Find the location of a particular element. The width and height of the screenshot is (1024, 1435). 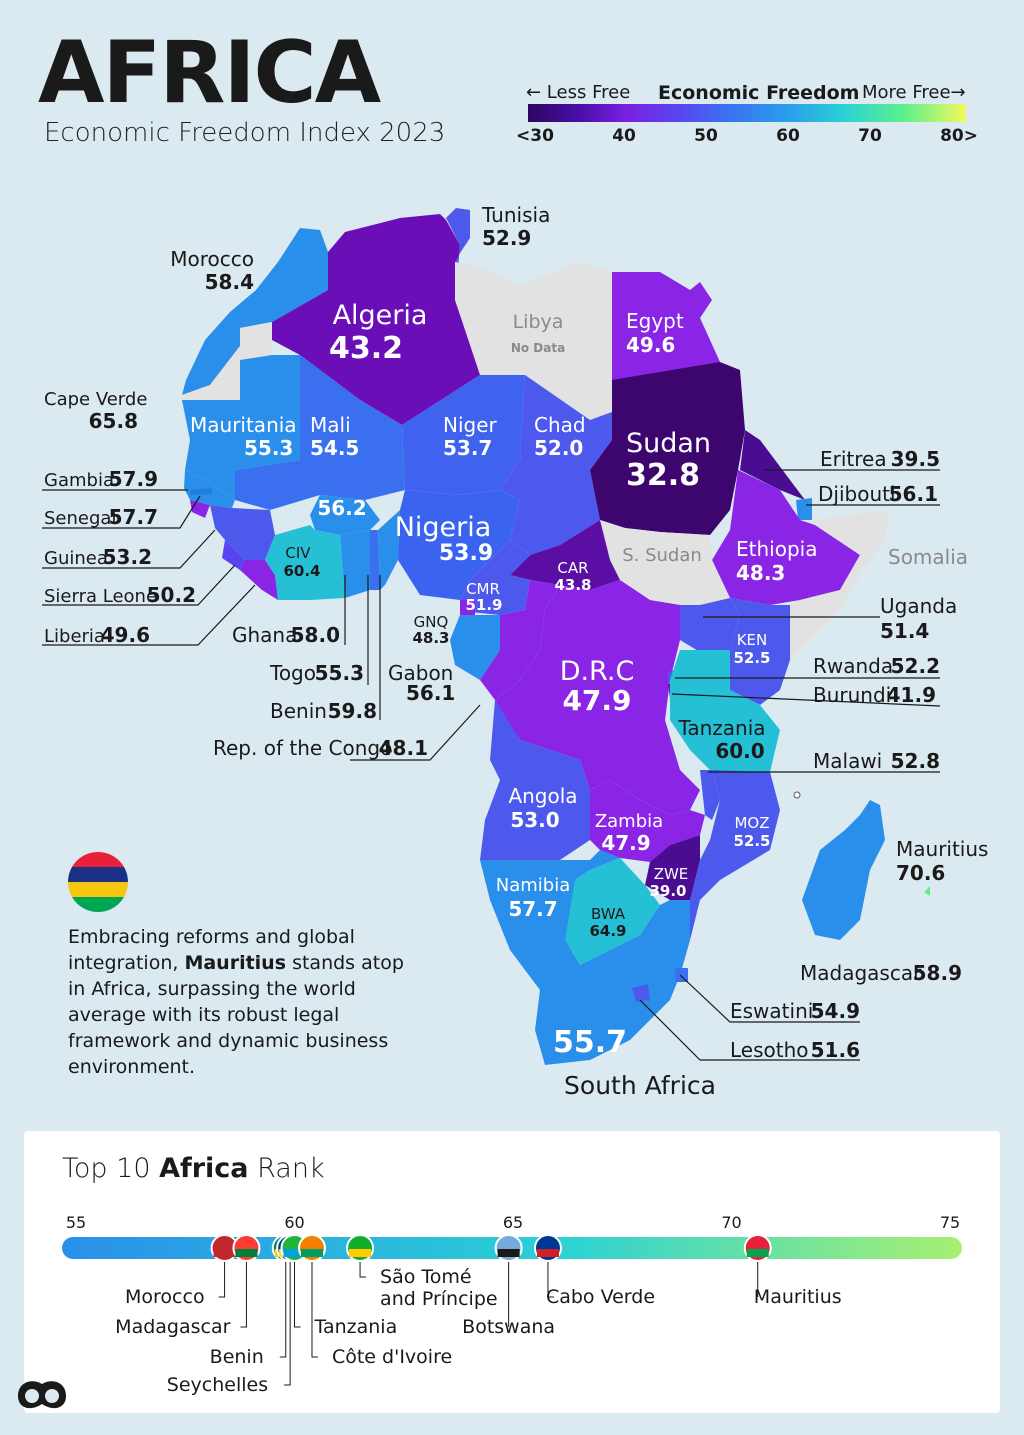

country-nigeria is located at coordinates (459, 545).